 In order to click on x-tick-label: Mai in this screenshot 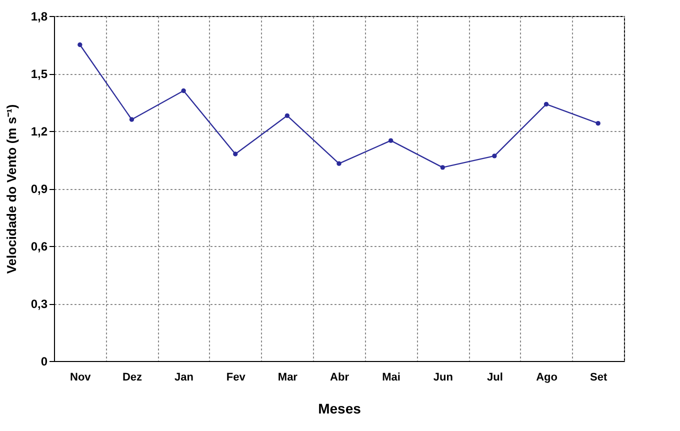, I will do `click(391, 378)`.